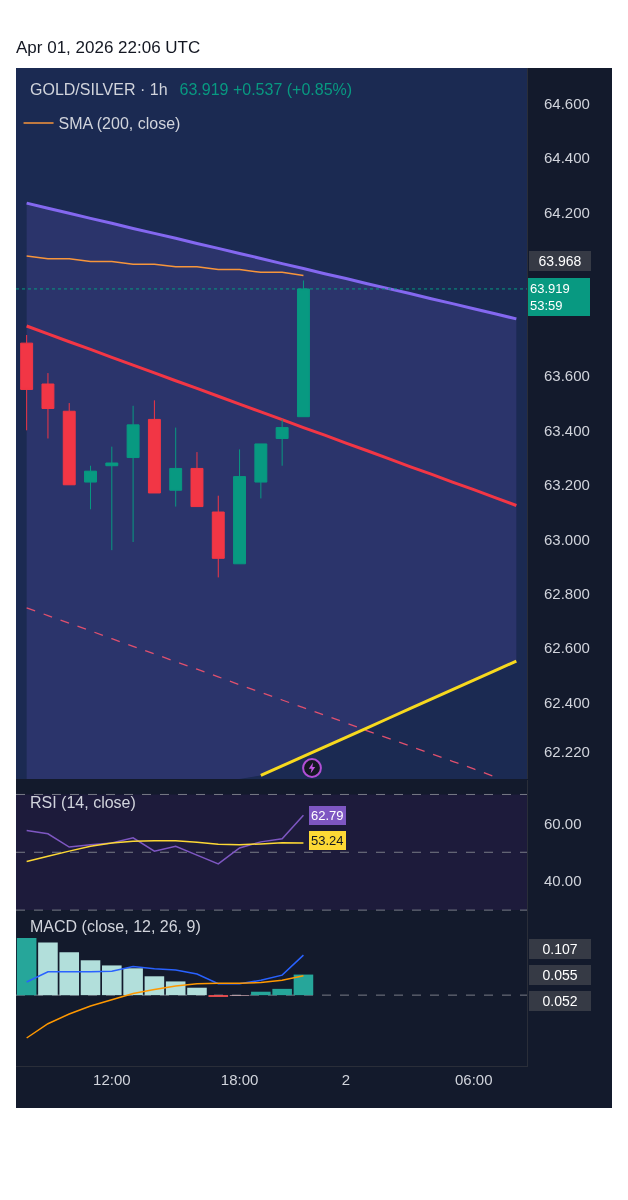 The image size is (628, 1200). I want to click on ref-line-label: 63.919 53:59, so click(550, 297).